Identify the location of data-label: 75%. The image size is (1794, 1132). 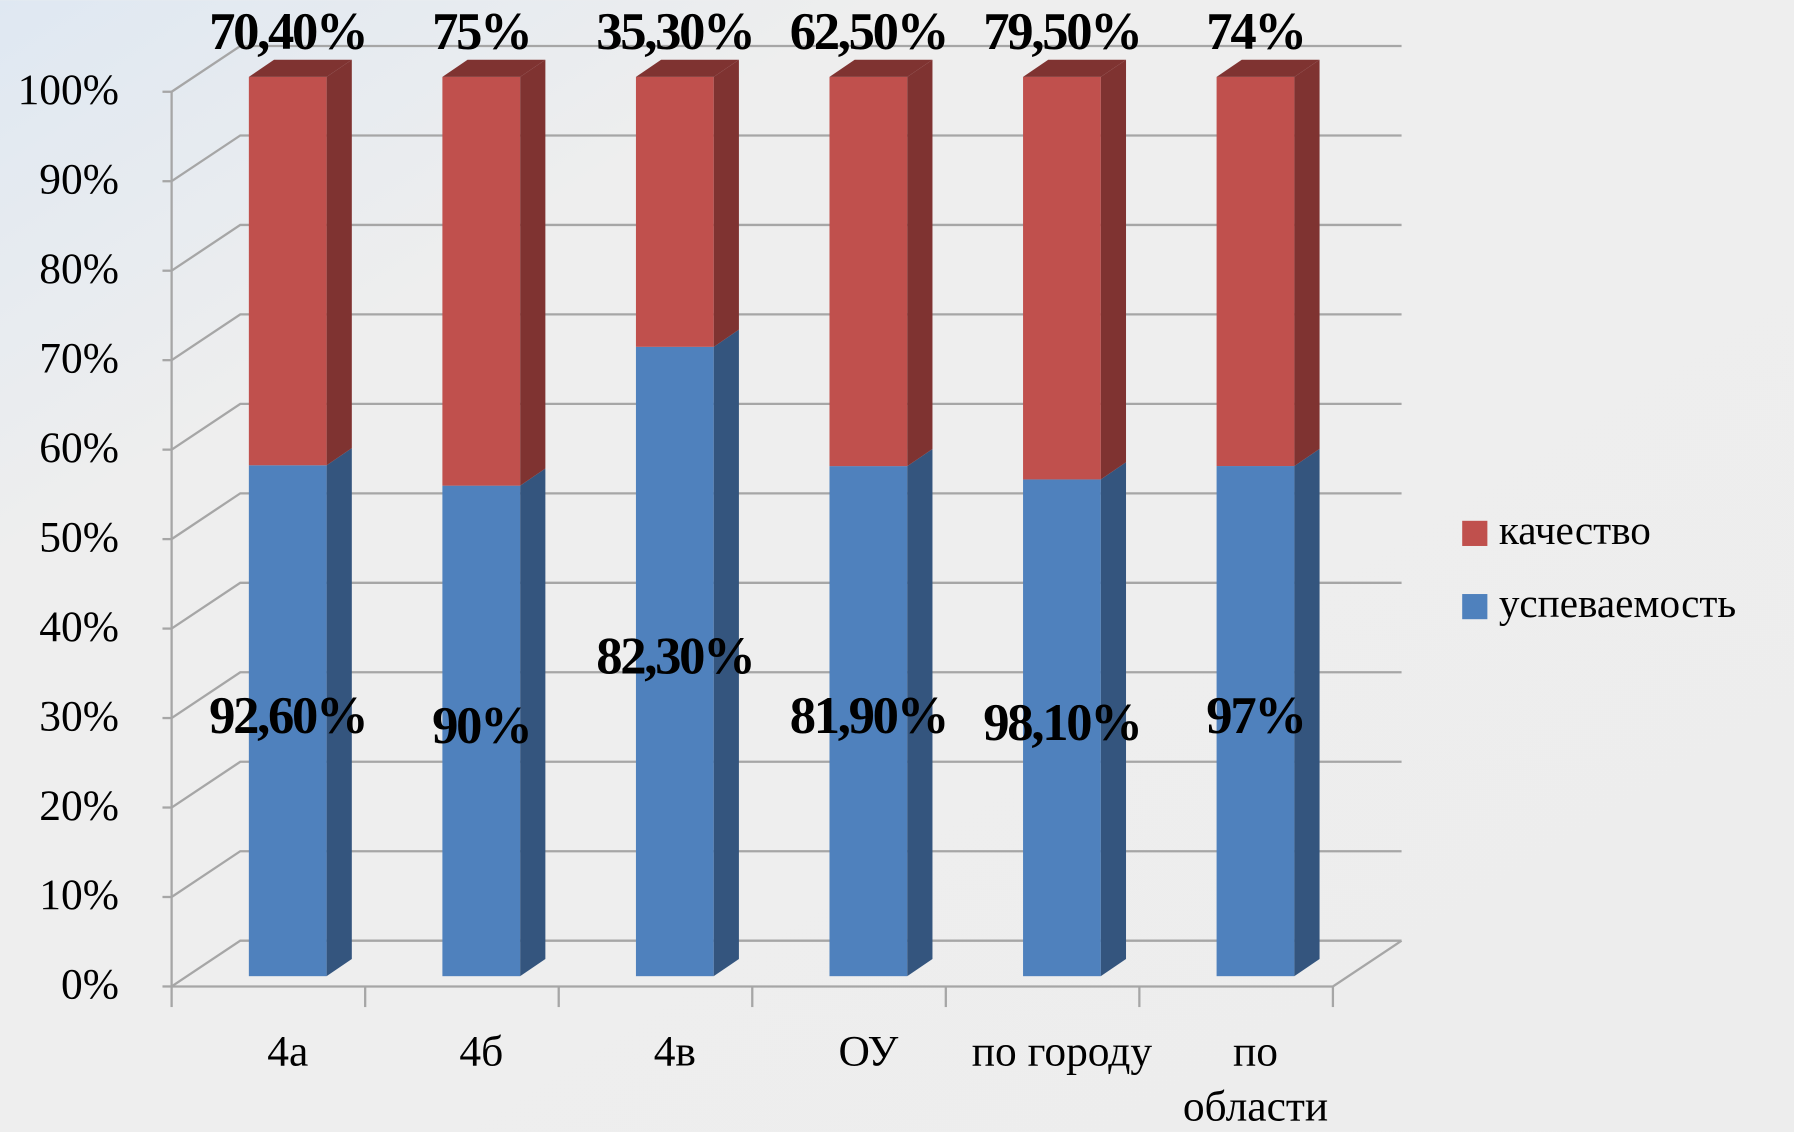
(481, 32).